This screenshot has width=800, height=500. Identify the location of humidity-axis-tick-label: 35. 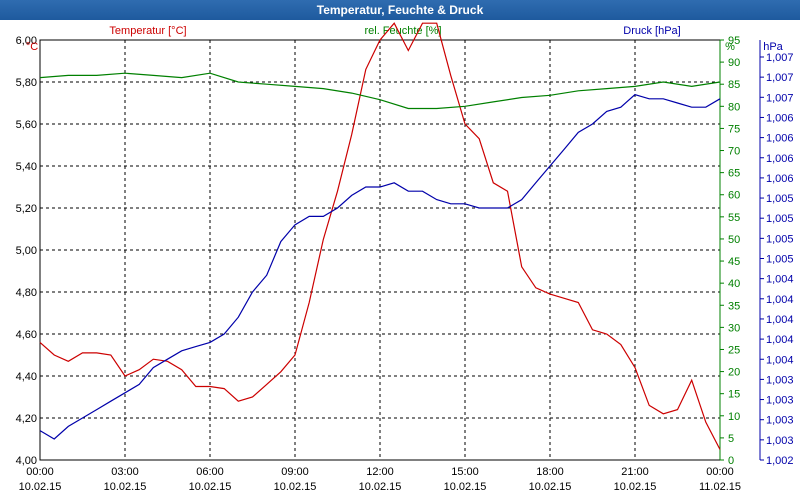
(734, 306).